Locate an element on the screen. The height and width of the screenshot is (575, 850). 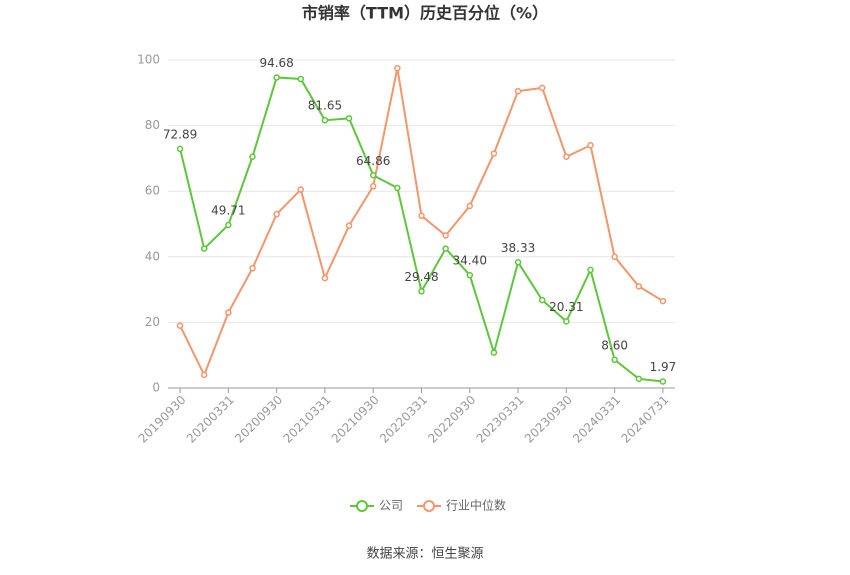
data-label: 29.48 is located at coordinates (421, 277).